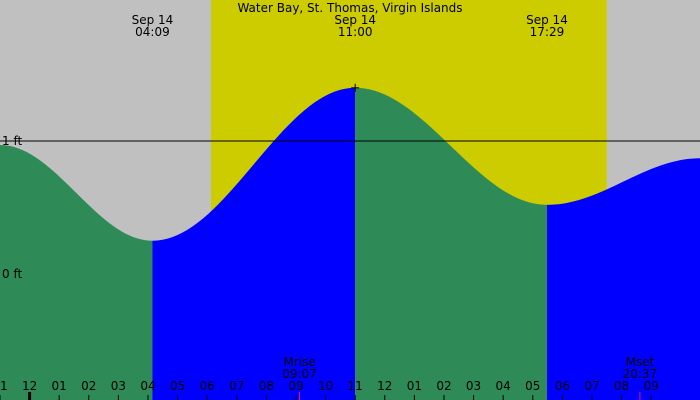  Describe the element at coordinates (12, 274) in the screenshot. I see `y-tick-label: 0 ft` at that location.